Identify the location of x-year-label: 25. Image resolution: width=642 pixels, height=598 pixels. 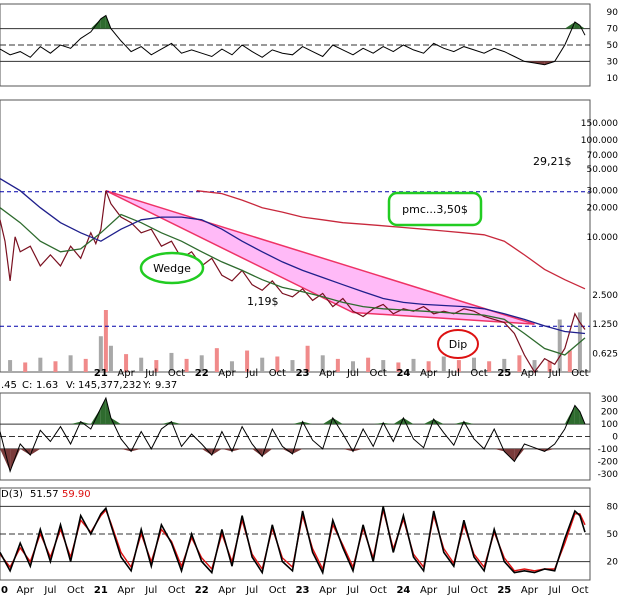
(504, 373).